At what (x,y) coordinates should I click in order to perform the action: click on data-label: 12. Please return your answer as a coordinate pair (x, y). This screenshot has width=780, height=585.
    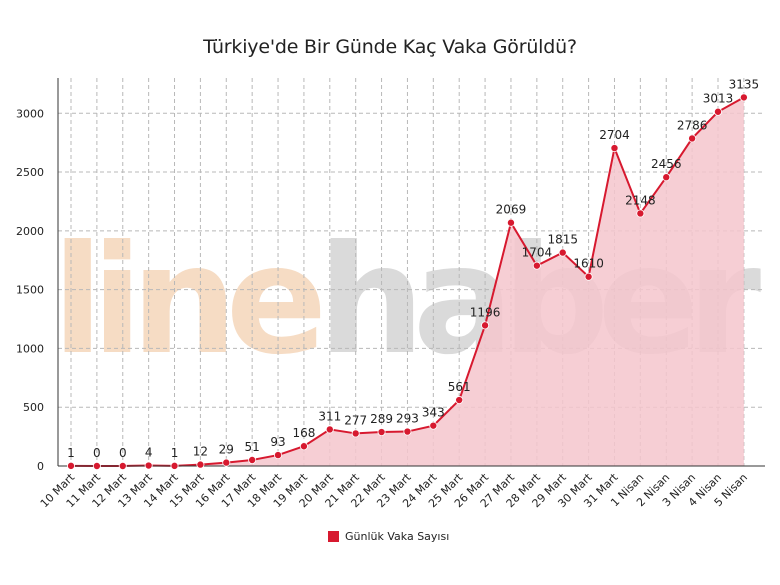
    Looking at the image, I should click on (200, 452).